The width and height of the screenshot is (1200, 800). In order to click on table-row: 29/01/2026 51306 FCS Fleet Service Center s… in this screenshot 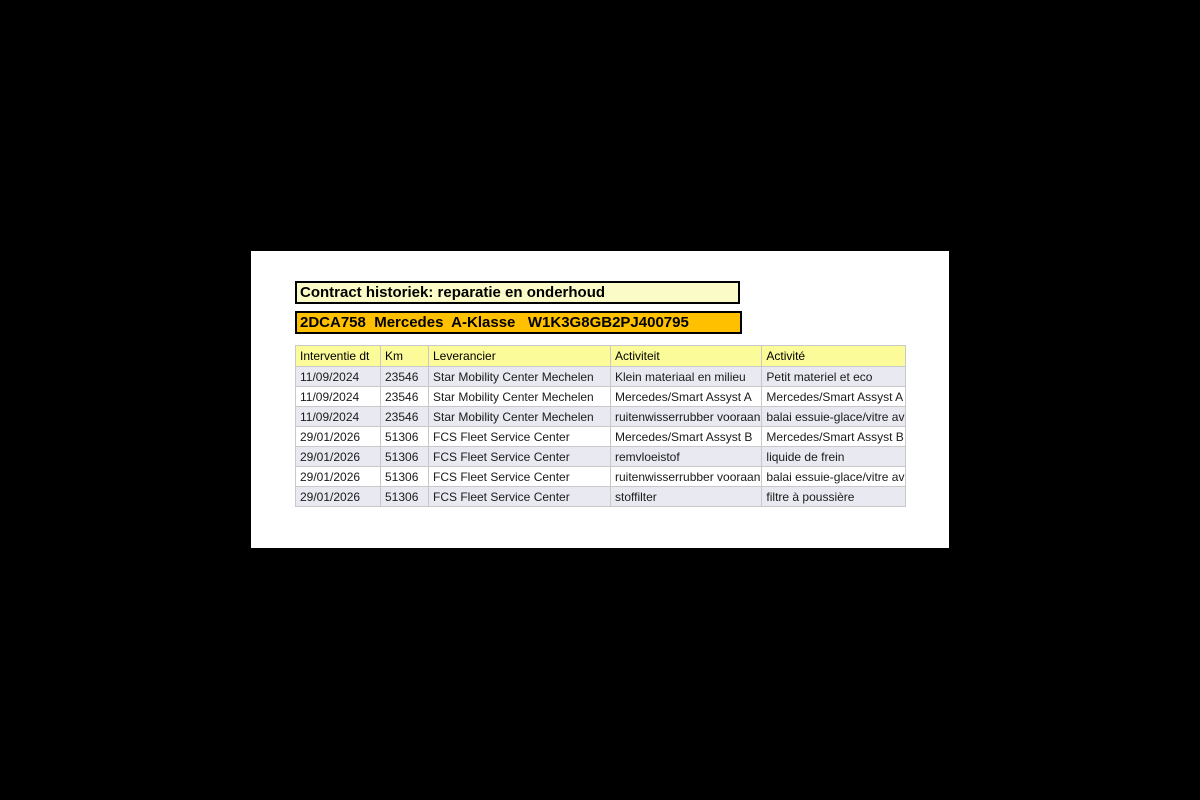, I will do `click(601, 496)`.